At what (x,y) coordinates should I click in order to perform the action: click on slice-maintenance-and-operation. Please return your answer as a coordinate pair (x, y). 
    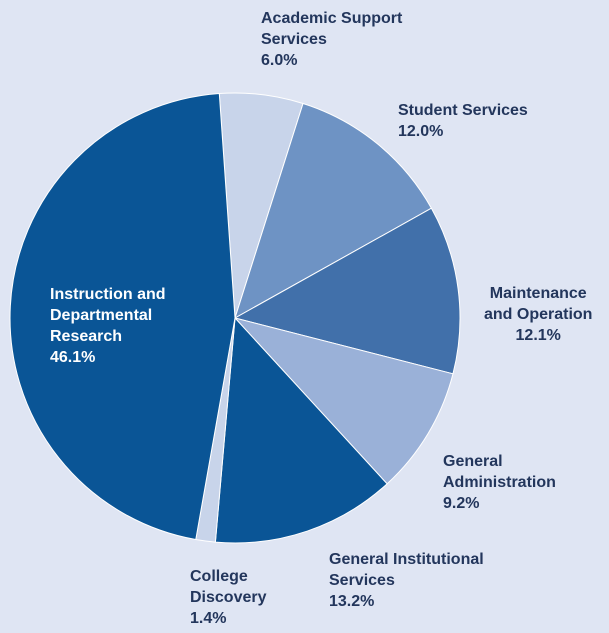
    Looking at the image, I should click on (347, 291).